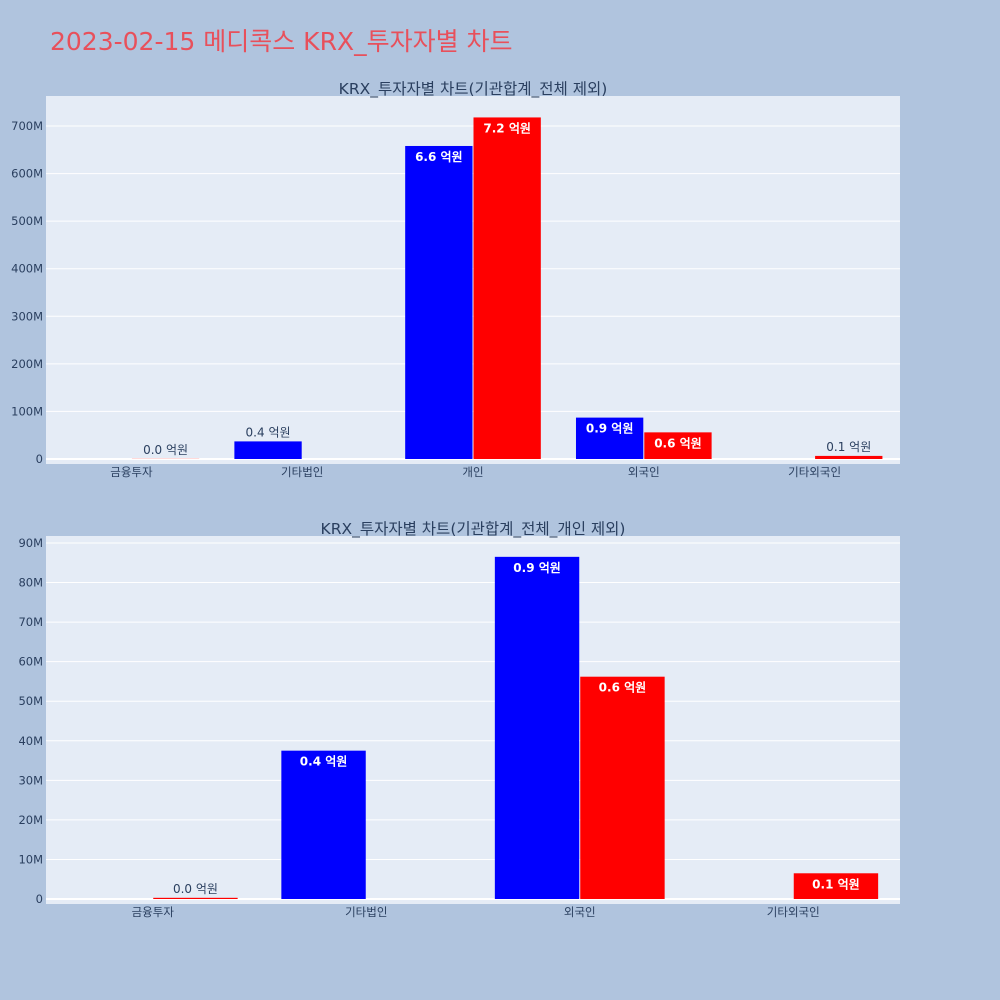 The width and height of the screenshot is (1000, 1000). Describe the element at coordinates (30, 701) in the screenshot. I see `y-tick-label: 50M` at that location.